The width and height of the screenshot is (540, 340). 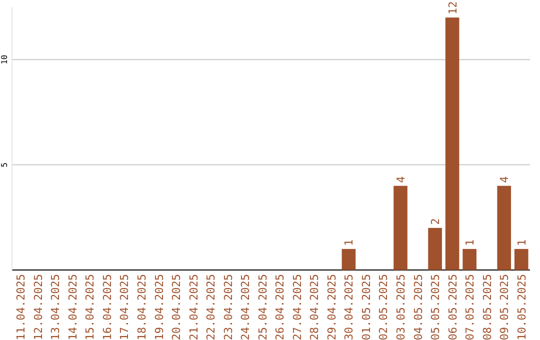 I want to click on x-tick-label: 27.04.2025, so click(x=297, y=307).